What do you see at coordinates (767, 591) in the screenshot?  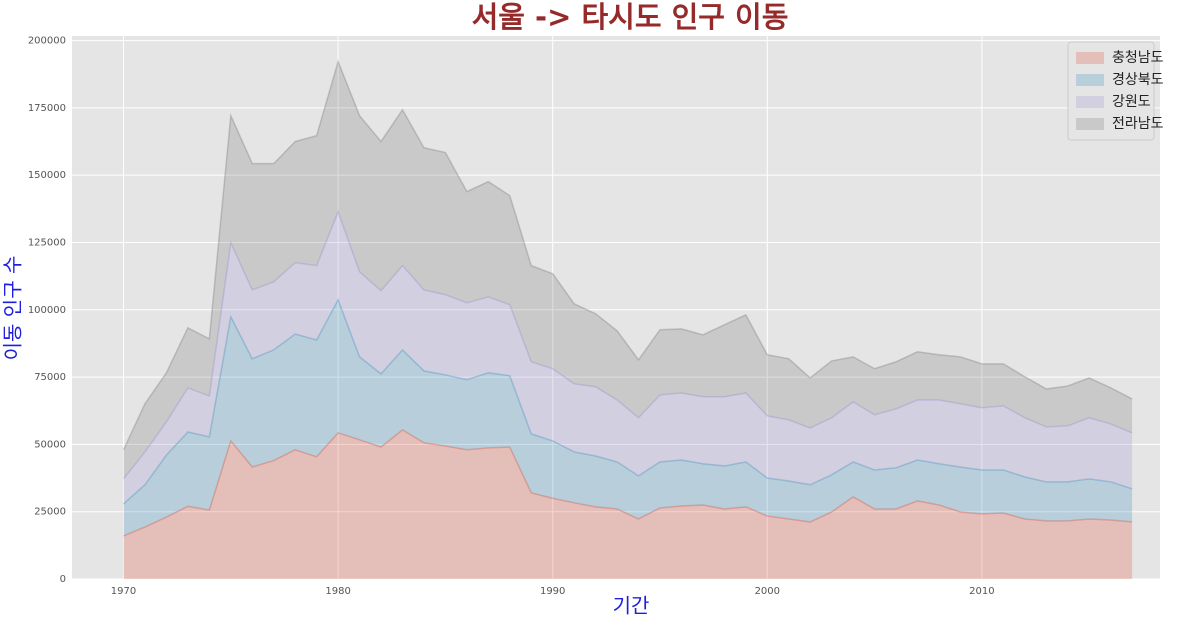 I see `x-tick-label: 2000` at bounding box center [767, 591].